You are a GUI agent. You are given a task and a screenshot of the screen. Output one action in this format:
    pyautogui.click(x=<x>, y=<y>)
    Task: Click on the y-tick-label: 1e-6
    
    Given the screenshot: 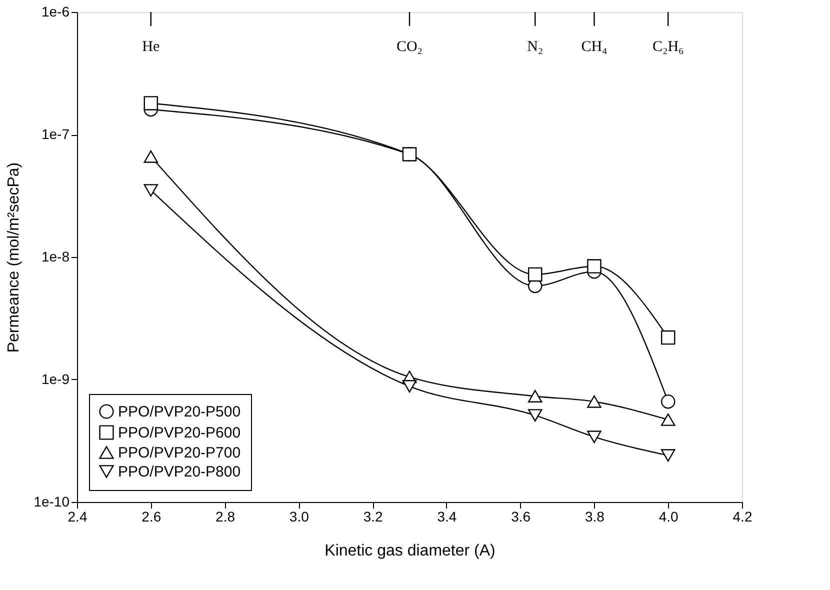 What is the action you would take?
    pyautogui.click(x=55, y=12)
    